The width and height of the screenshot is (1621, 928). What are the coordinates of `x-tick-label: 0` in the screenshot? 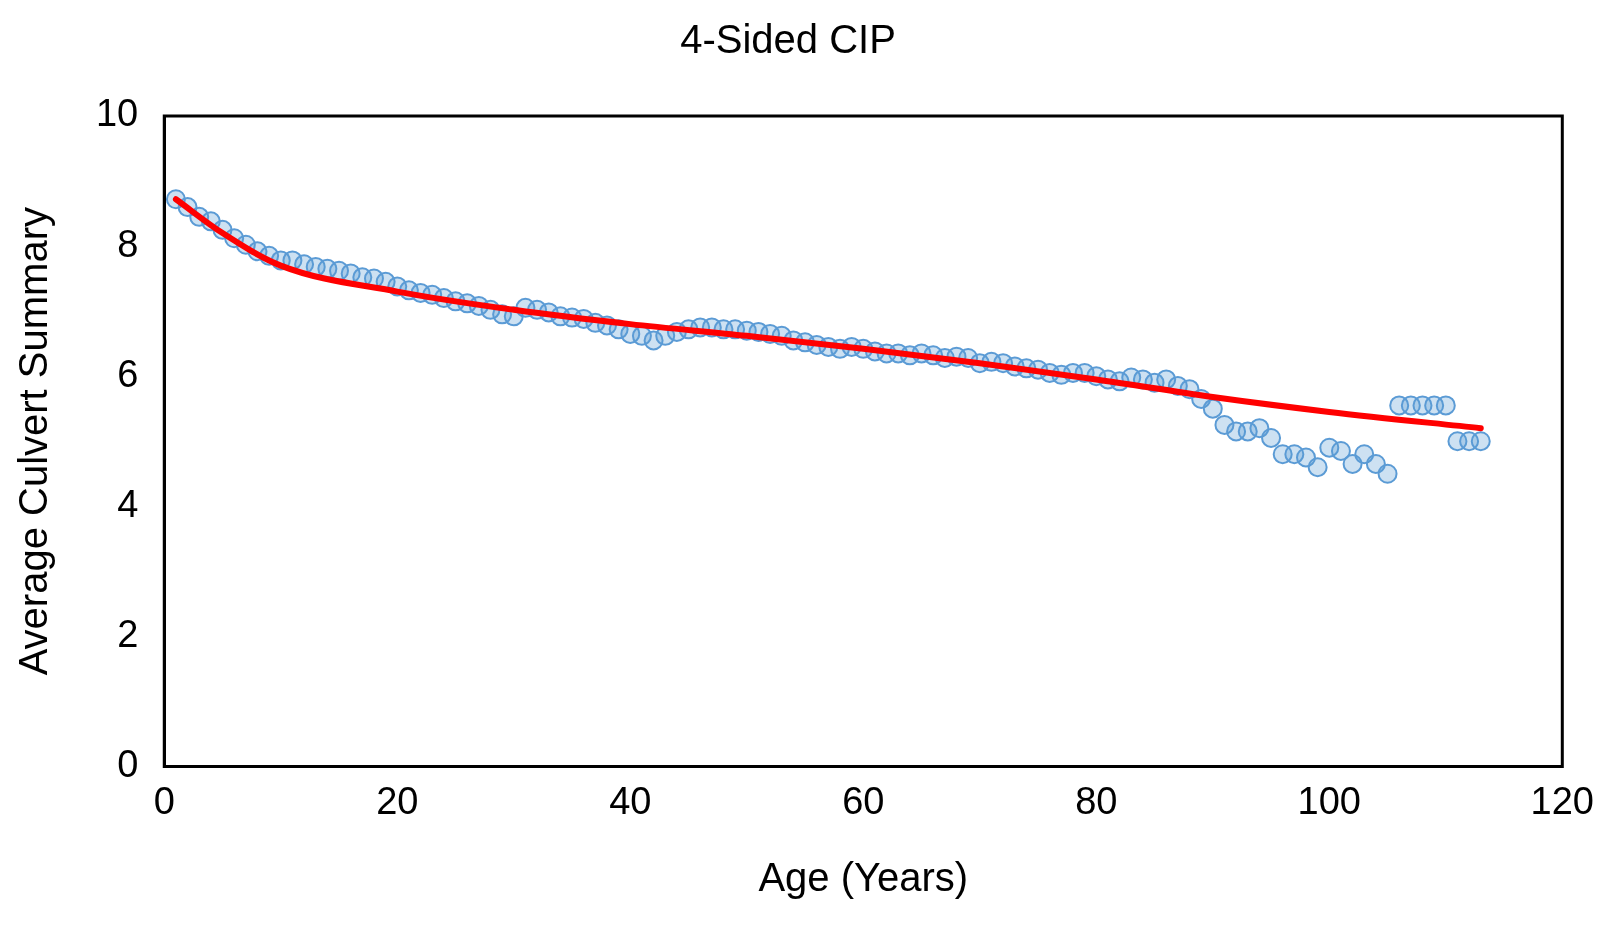 It's located at (164, 800).